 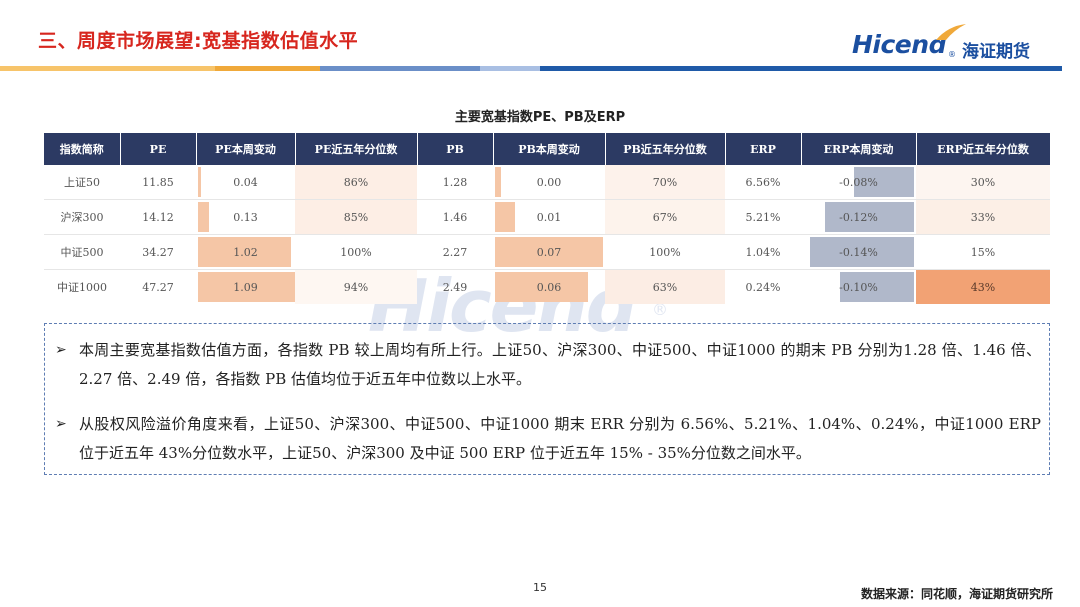 I want to click on pb-percentile-cell: 63%, so click(x=665, y=286).